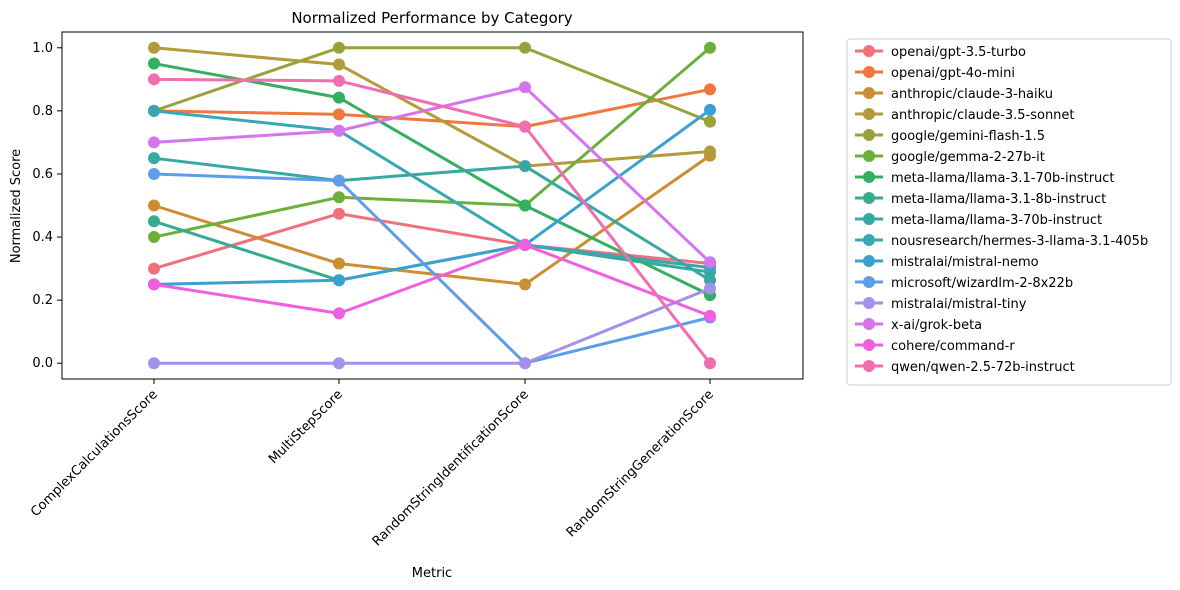  What do you see at coordinates (968, 157) in the screenshot?
I see `legend-label: google/gemma-2-27b-it` at bounding box center [968, 157].